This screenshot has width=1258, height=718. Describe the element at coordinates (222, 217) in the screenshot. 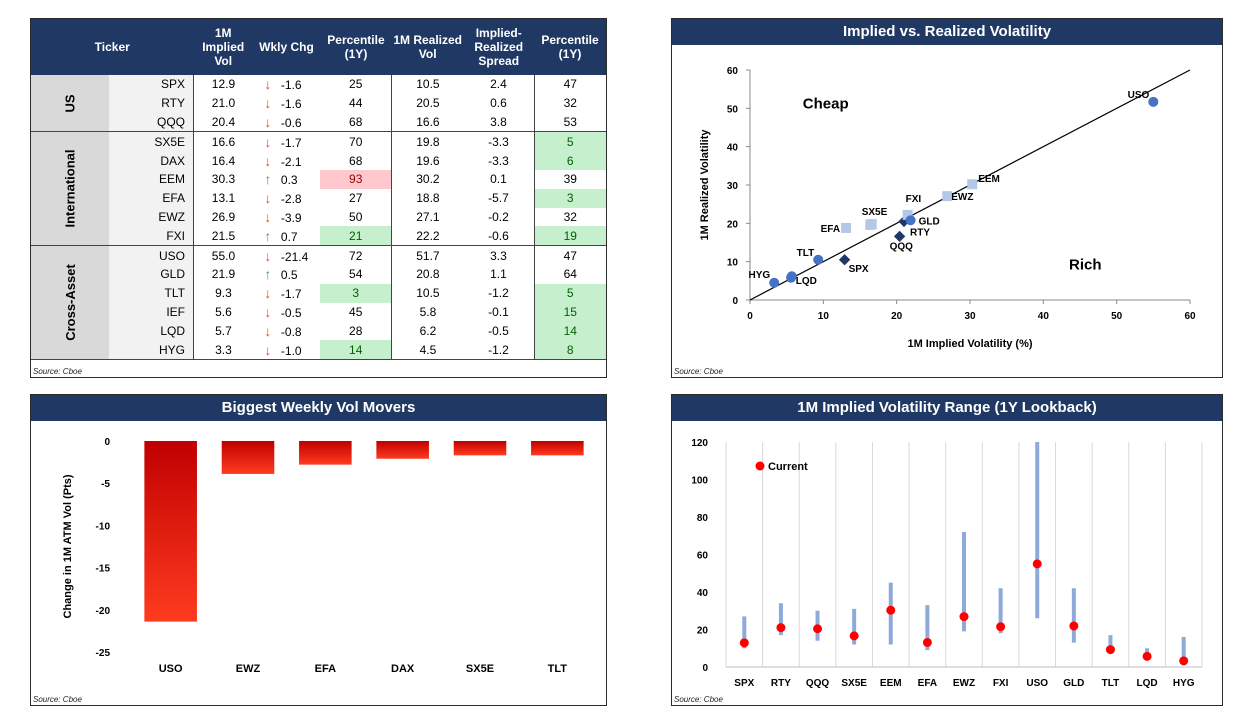

I see `implied-vol-cell: 26.9` at that location.